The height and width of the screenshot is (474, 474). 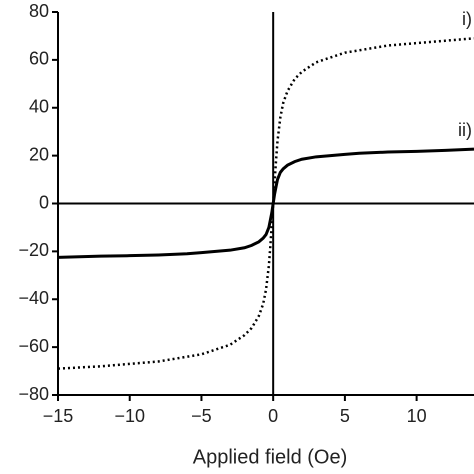 What do you see at coordinates (39, 11) in the screenshot?
I see `y-tick-label: 80` at bounding box center [39, 11].